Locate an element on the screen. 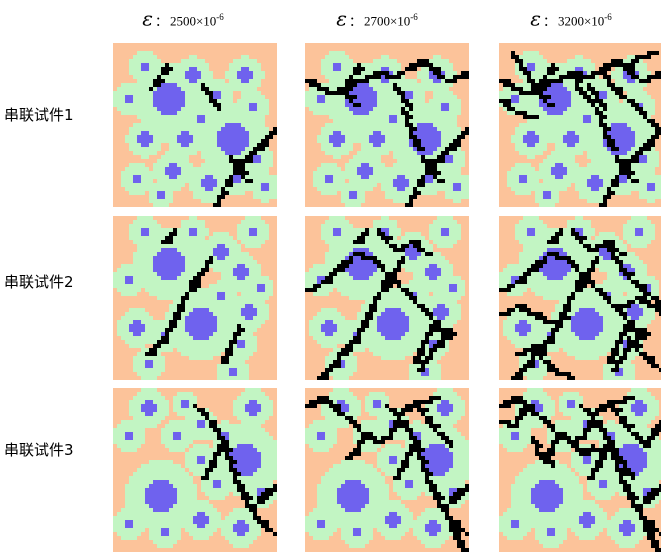 The height and width of the screenshot is (552, 661). epsilon-symbol: ε is located at coordinates (341, 18).